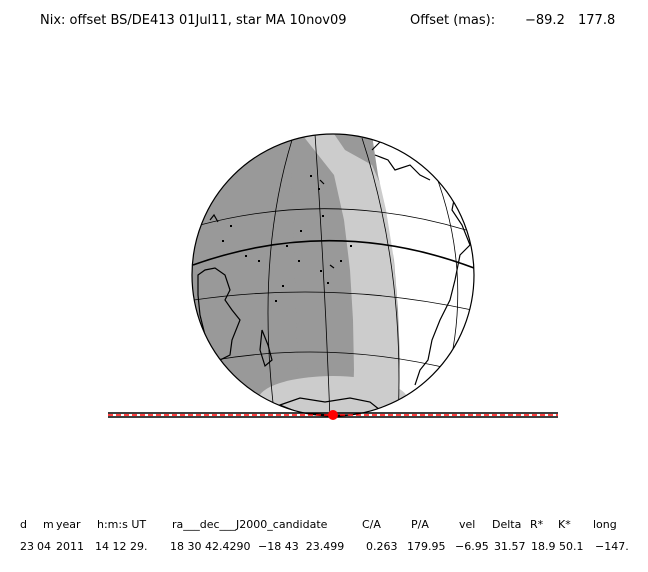 This screenshot has width=648, height=572. Describe the element at coordinates (121, 546) in the screenshot. I see `value-hms: 14 12 29.` at that location.